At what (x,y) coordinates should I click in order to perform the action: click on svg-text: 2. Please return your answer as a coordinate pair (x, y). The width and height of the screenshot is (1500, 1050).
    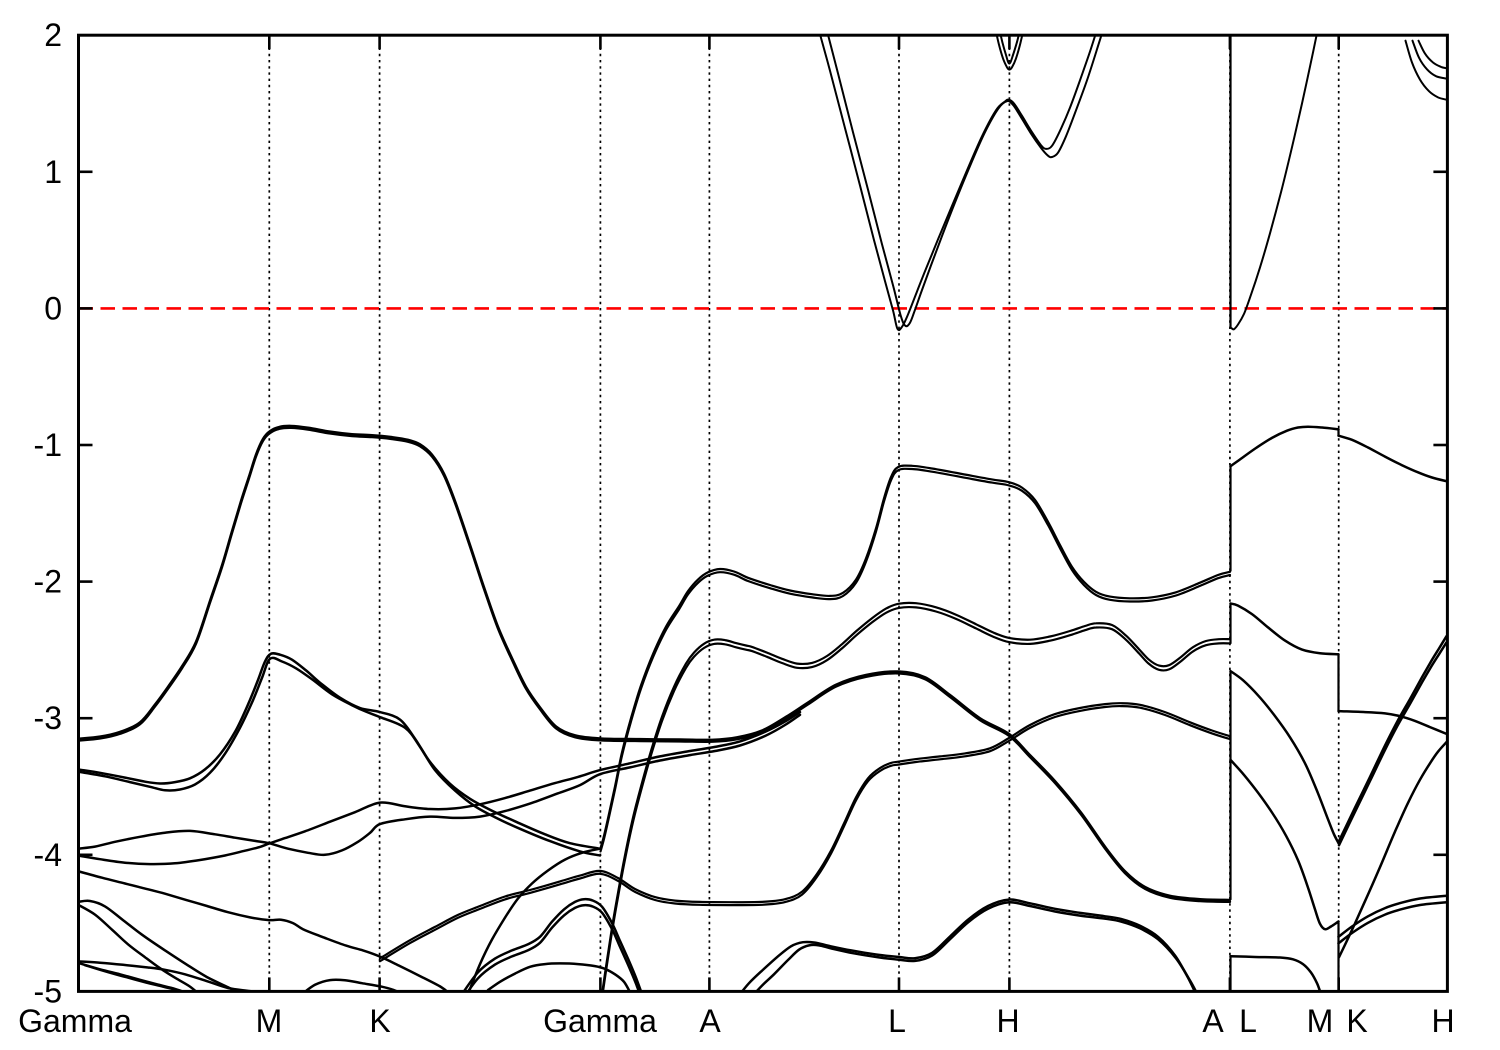
    Looking at the image, I should click on (53, 35).